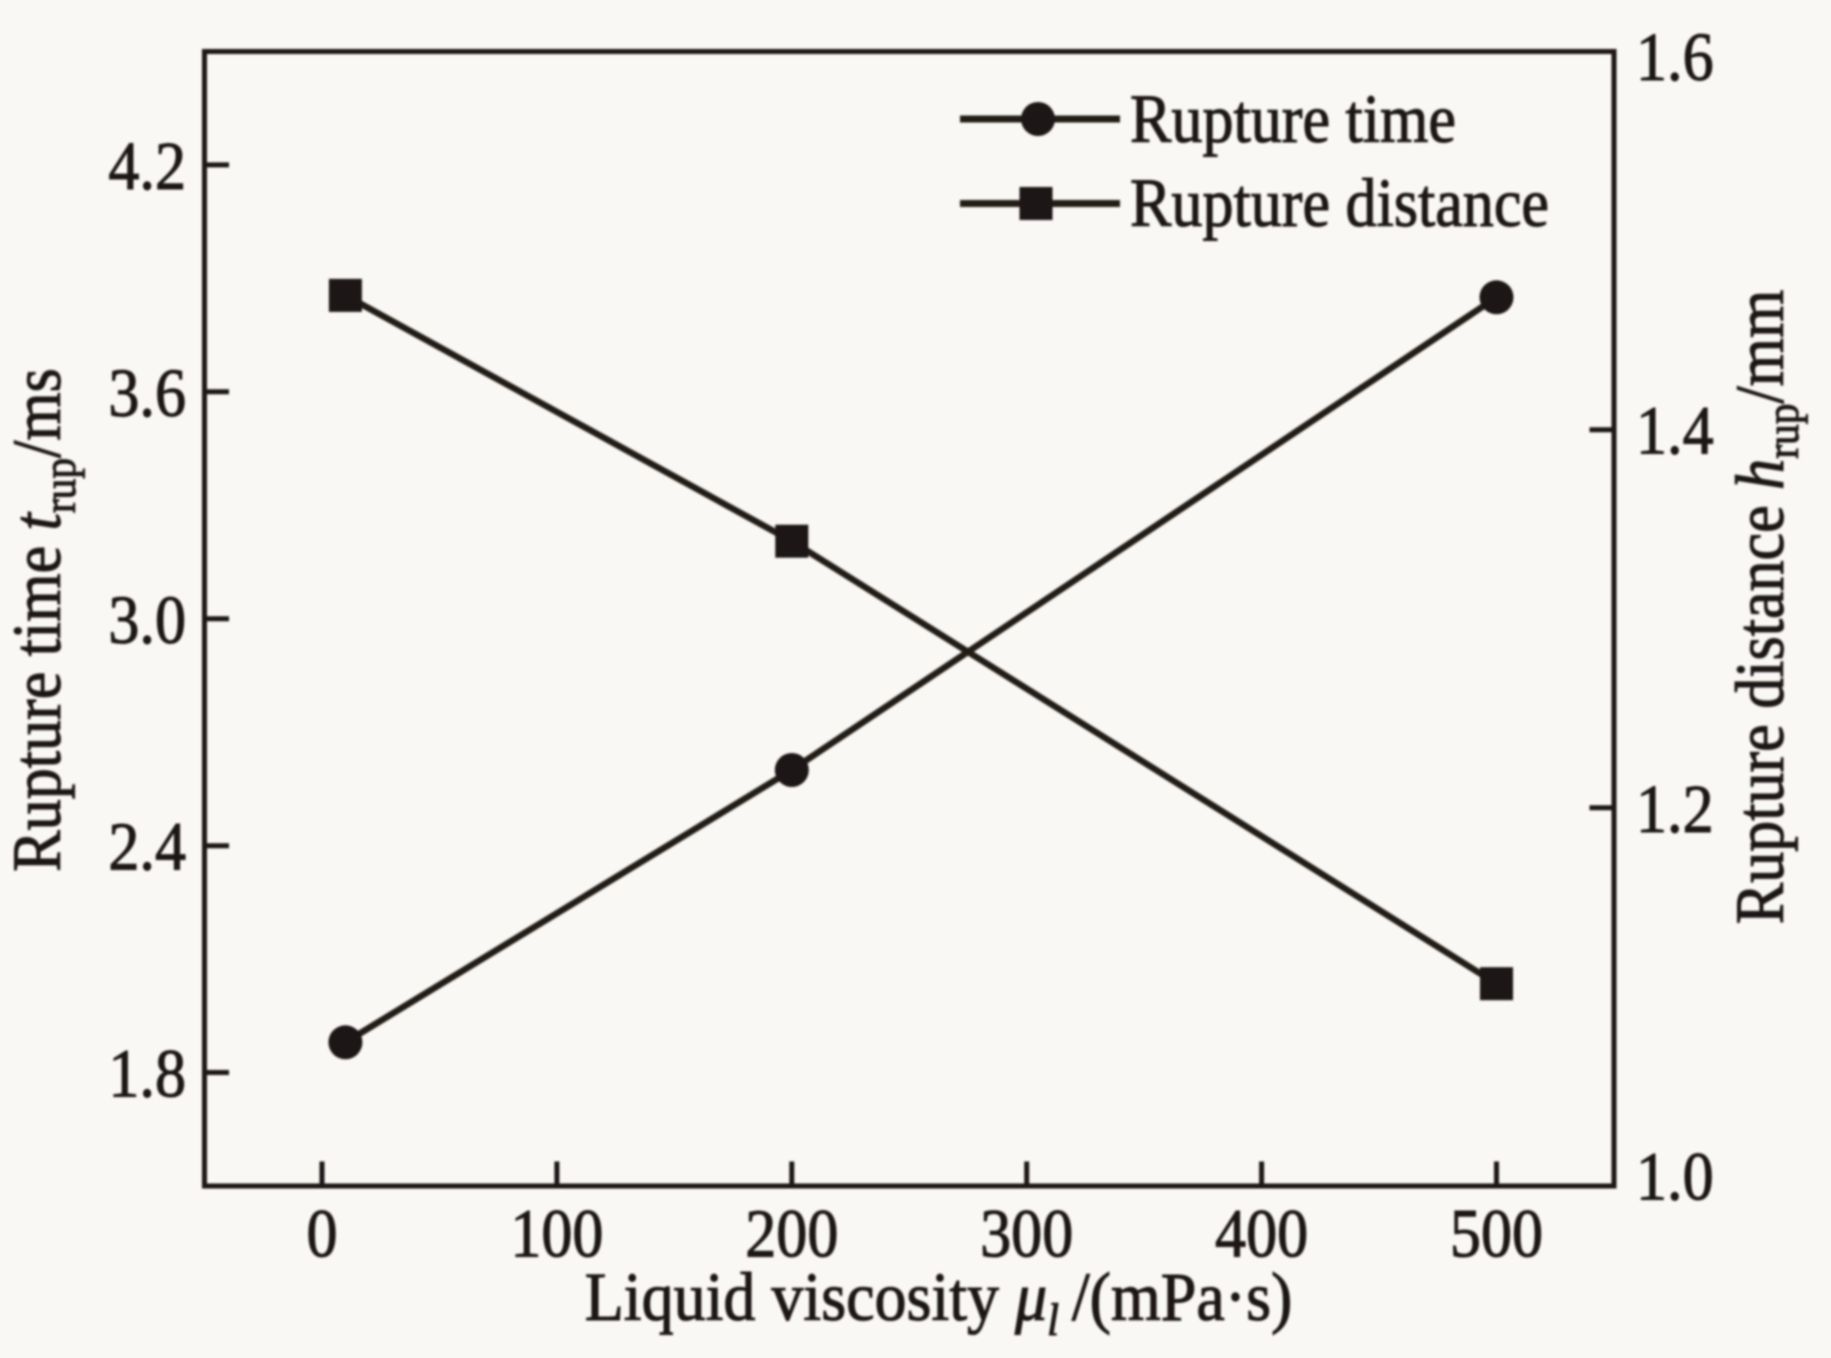  I want to click on svg-text: 1.0, so click(1675, 1178).